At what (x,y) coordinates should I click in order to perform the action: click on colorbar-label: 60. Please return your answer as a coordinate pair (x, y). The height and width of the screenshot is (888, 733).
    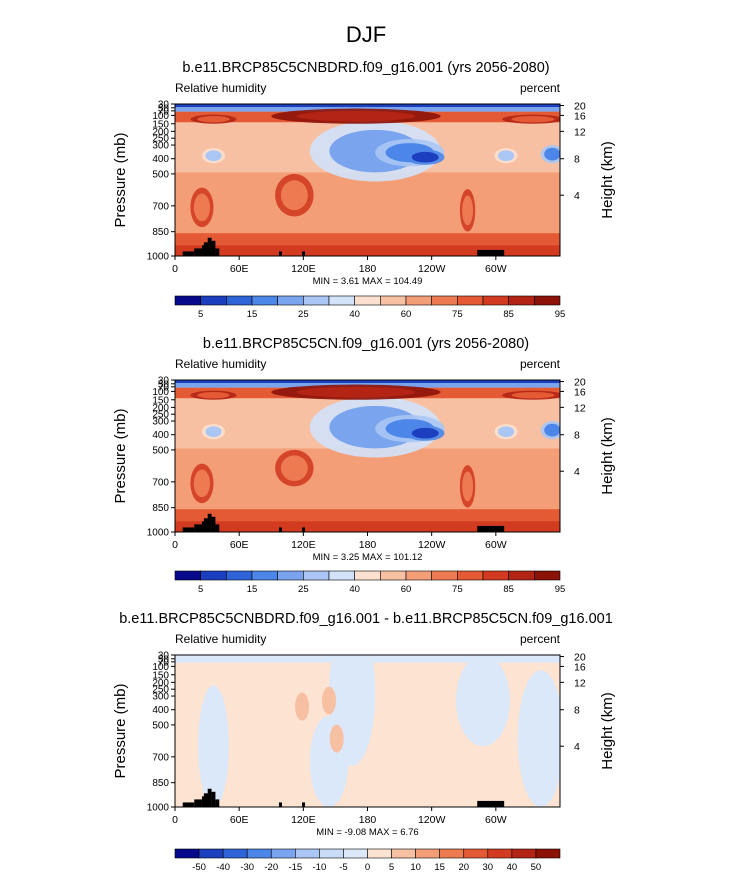
    Looking at the image, I should click on (406, 589).